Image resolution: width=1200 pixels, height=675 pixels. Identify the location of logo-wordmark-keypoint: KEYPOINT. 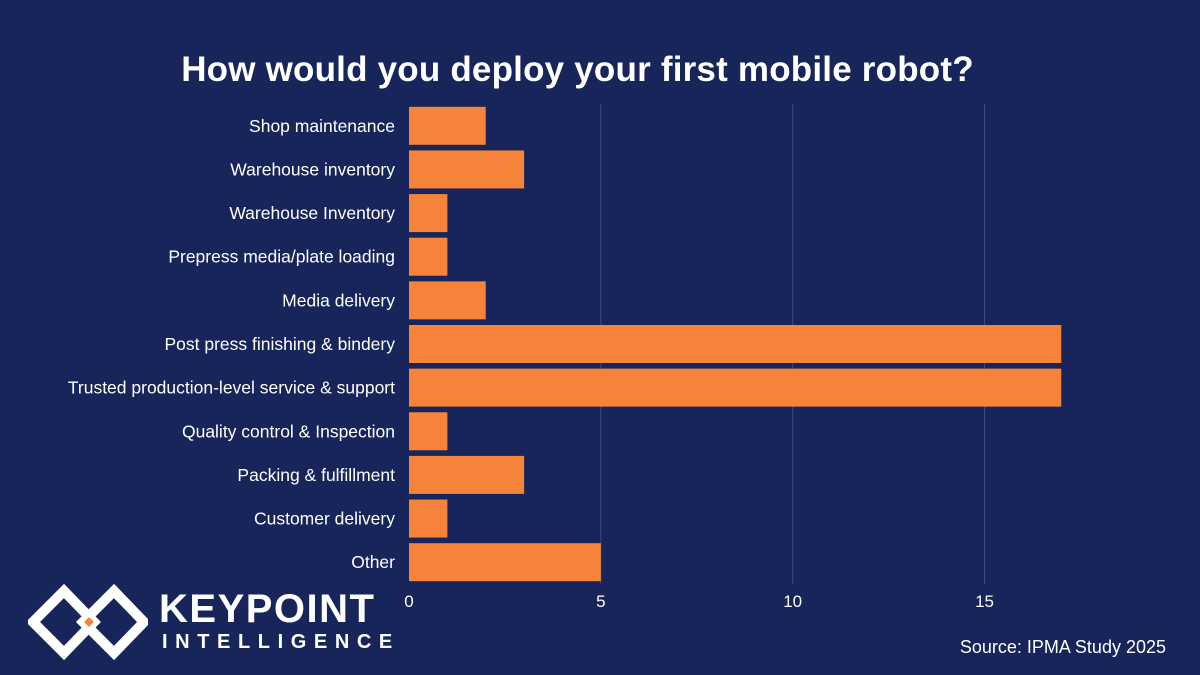
(267, 609).